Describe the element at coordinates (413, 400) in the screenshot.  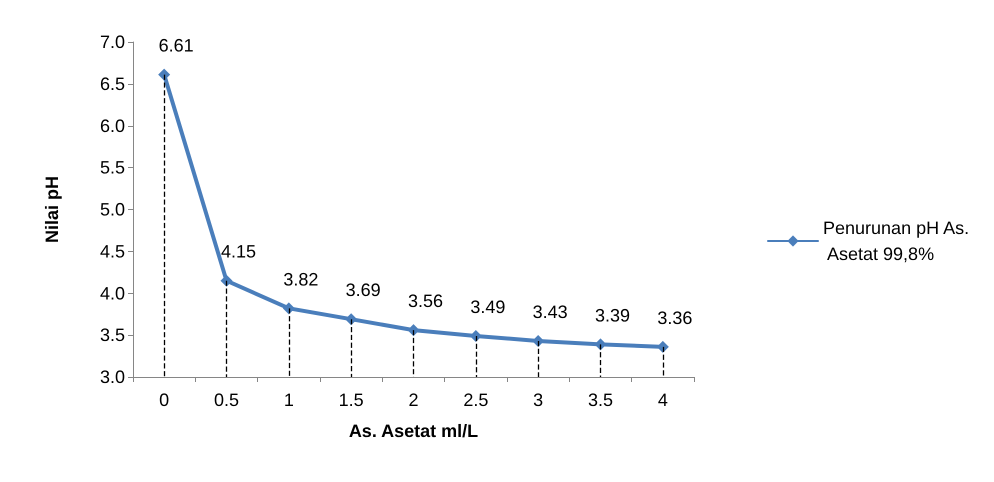
I see `x-tick-label: 2` at that location.